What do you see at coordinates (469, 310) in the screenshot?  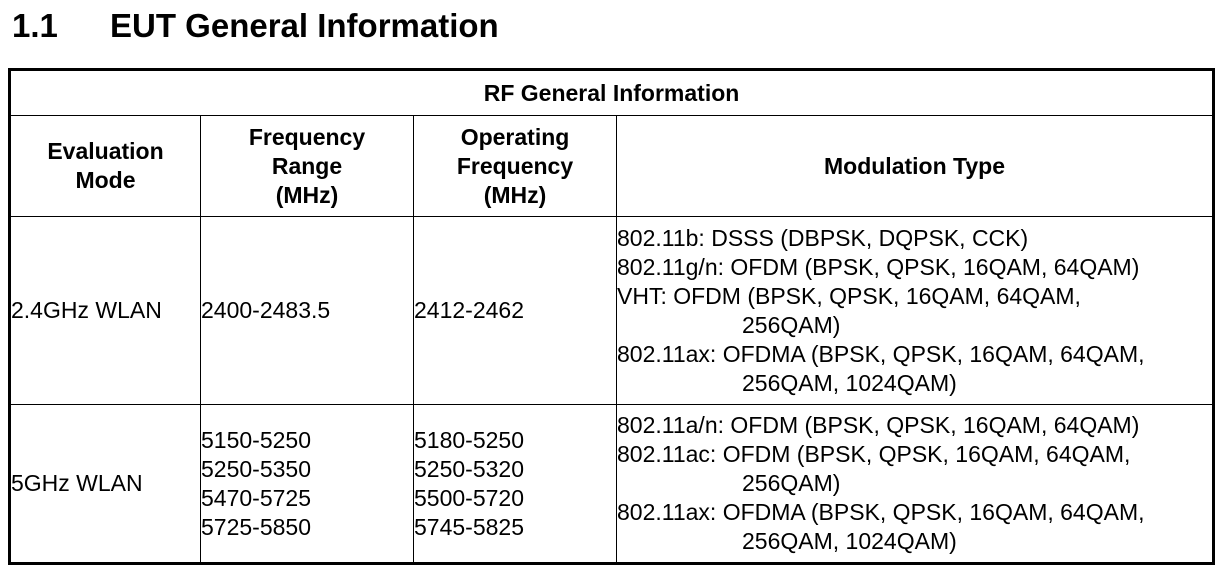 I see `operating-frequency-value: 2412-2462` at bounding box center [469, 310].